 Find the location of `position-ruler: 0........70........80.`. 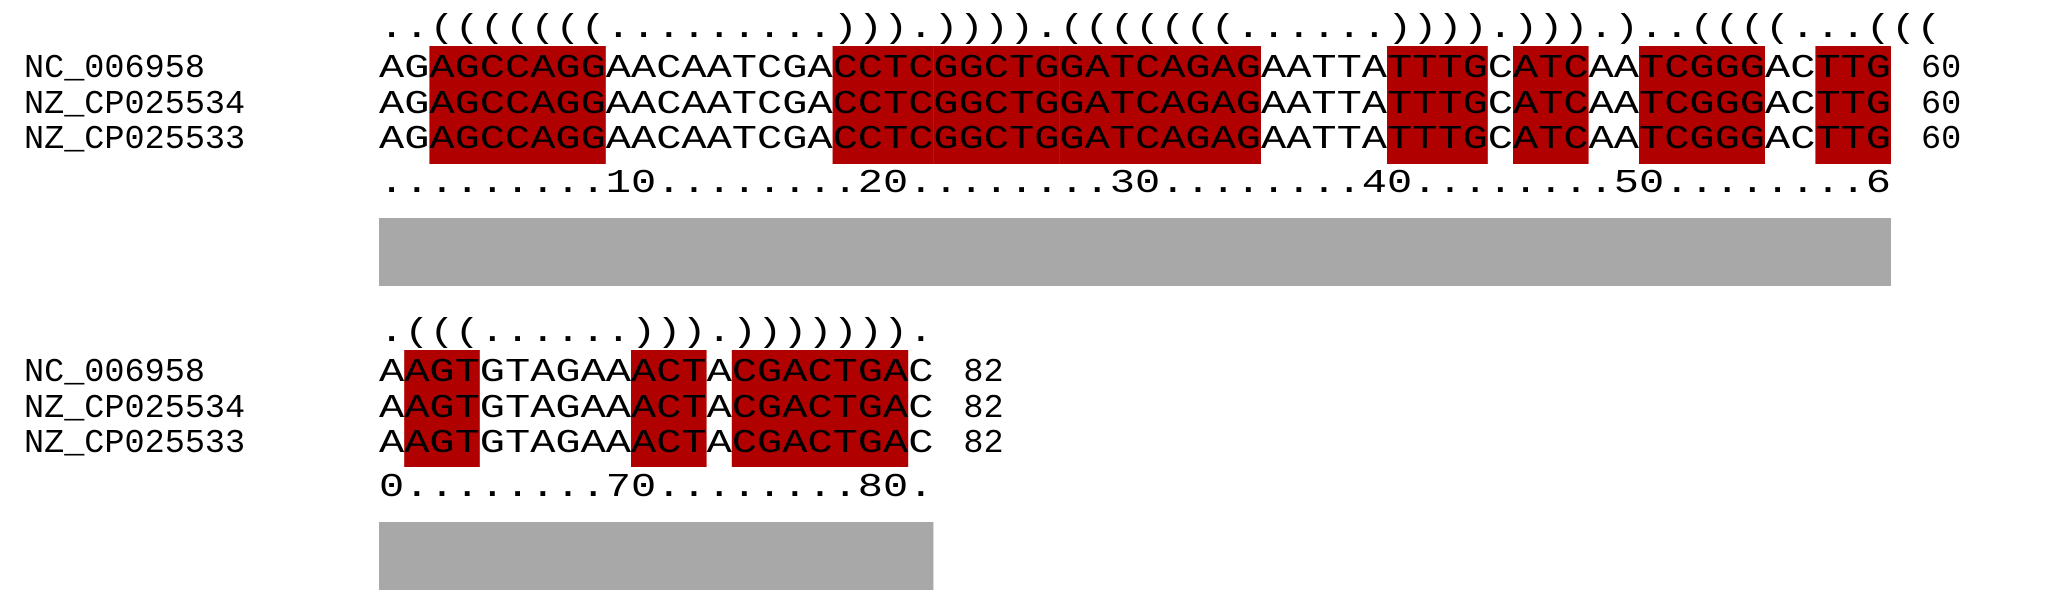

position-ruler: 0........70........80. is located at coordinates (656, 488).